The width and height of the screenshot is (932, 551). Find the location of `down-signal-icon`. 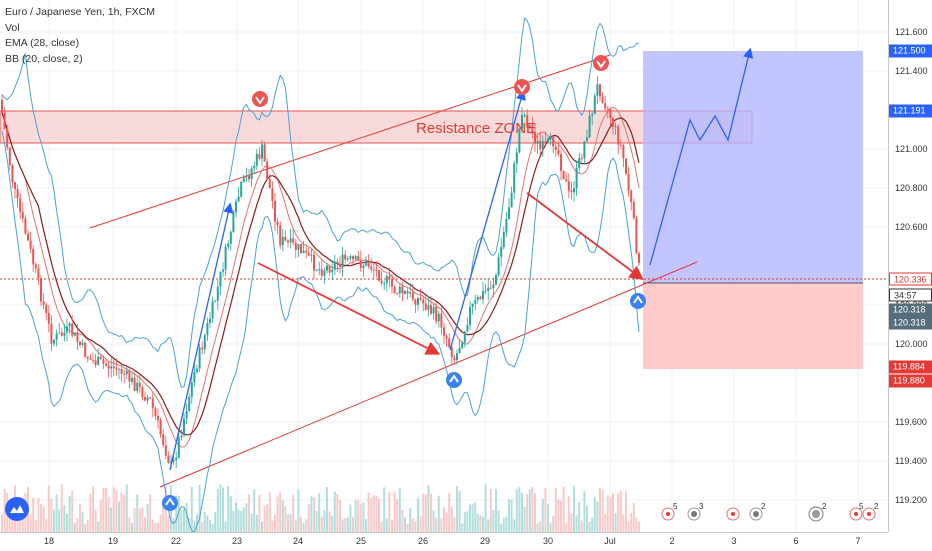

down-signal-icon is located at coordinates (601, 63).